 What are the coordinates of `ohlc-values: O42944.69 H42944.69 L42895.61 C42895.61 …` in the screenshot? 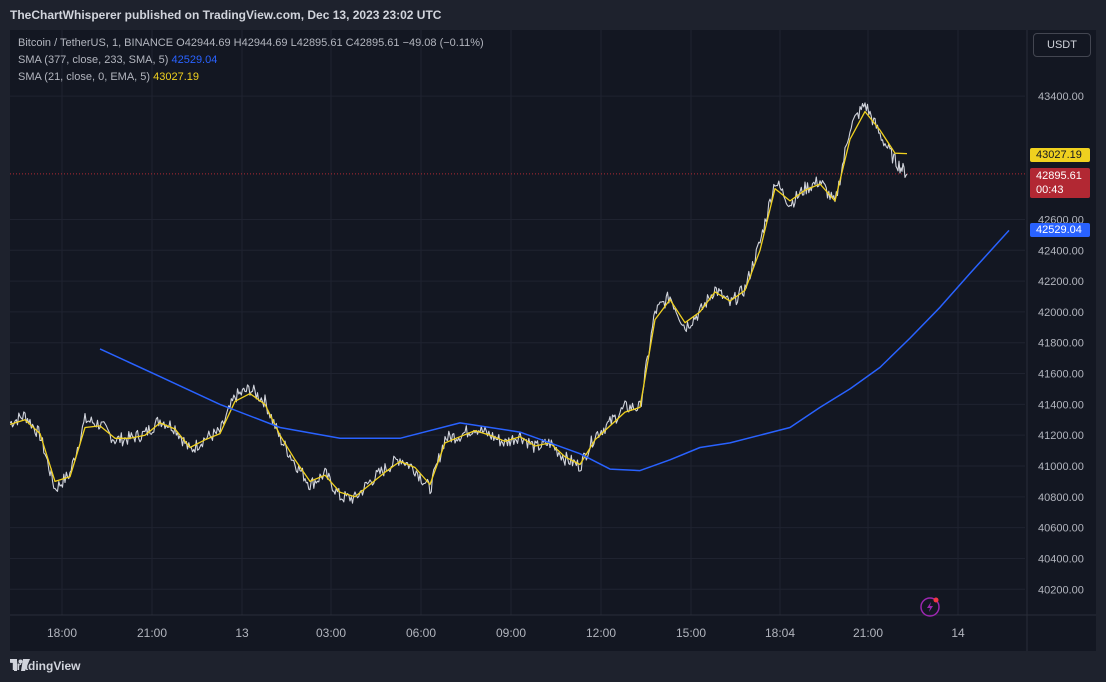 It's located at (330, 43).